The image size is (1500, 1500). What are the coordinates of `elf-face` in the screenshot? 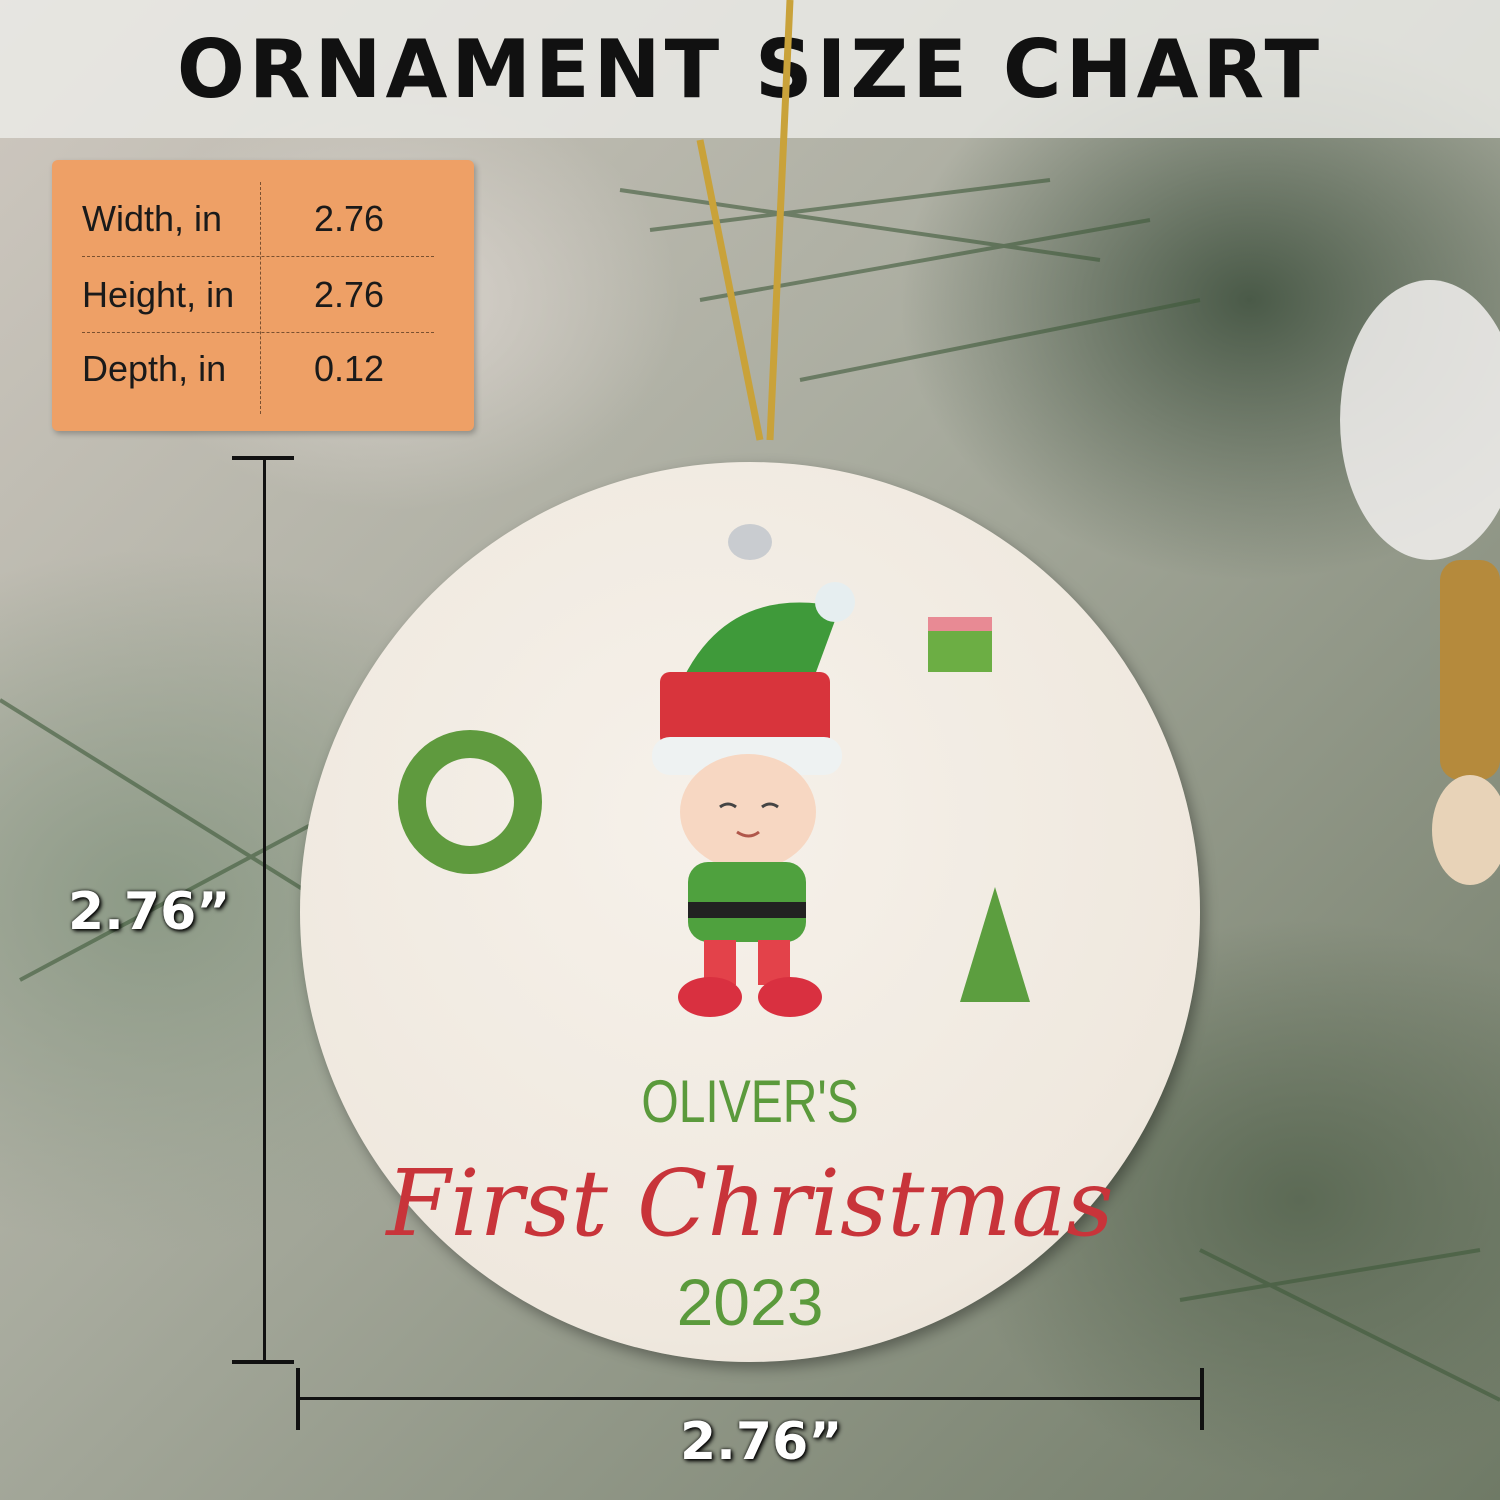 It's located at (748, 812).